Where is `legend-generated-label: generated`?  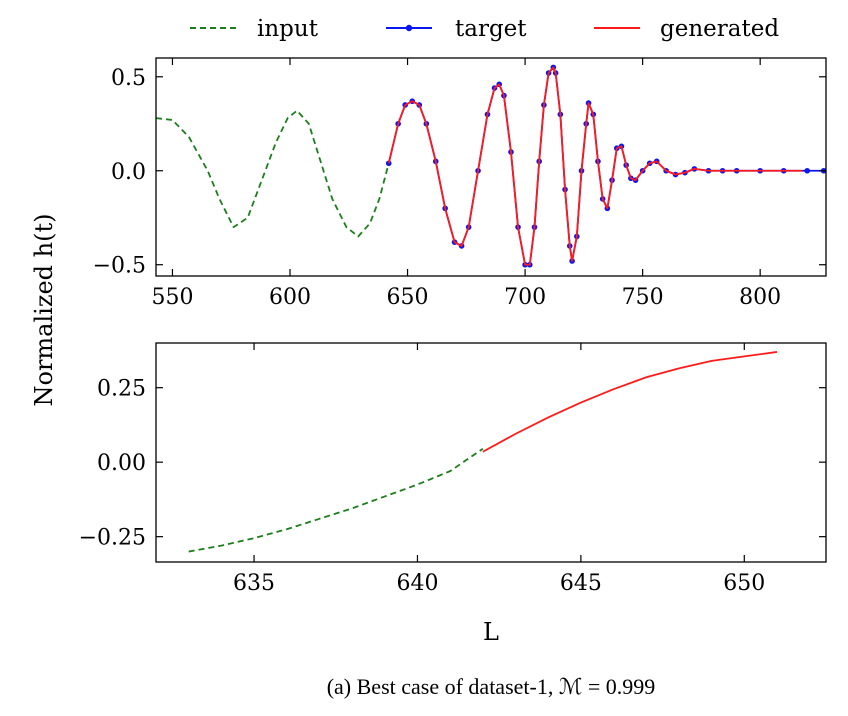 legend-generated-label: generated is located at coordinates (719, 29).